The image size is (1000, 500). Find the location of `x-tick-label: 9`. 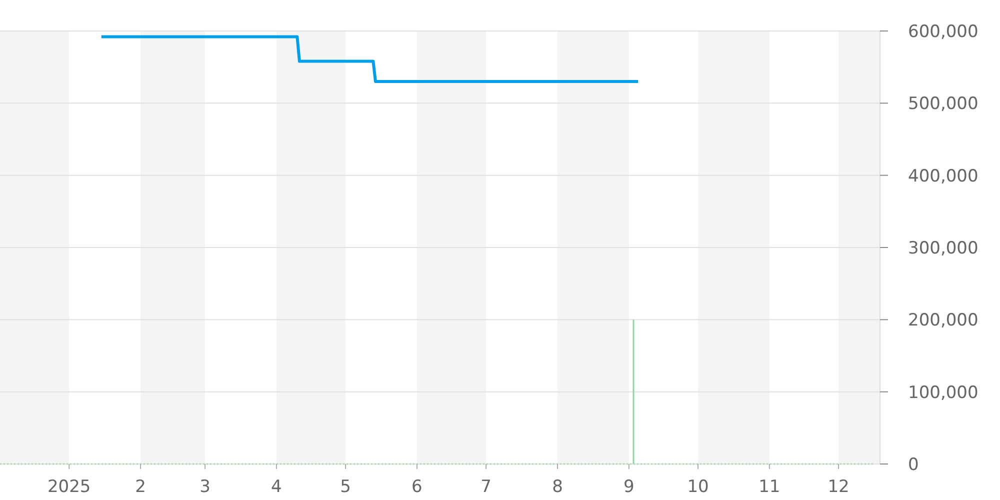

x-tick-label: 9 is located at coordinates (628, 487).